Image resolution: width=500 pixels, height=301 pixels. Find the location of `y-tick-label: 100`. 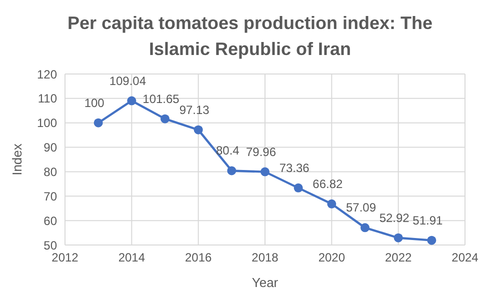

y-tick-label: 100 is located at coordinates (47, 123).